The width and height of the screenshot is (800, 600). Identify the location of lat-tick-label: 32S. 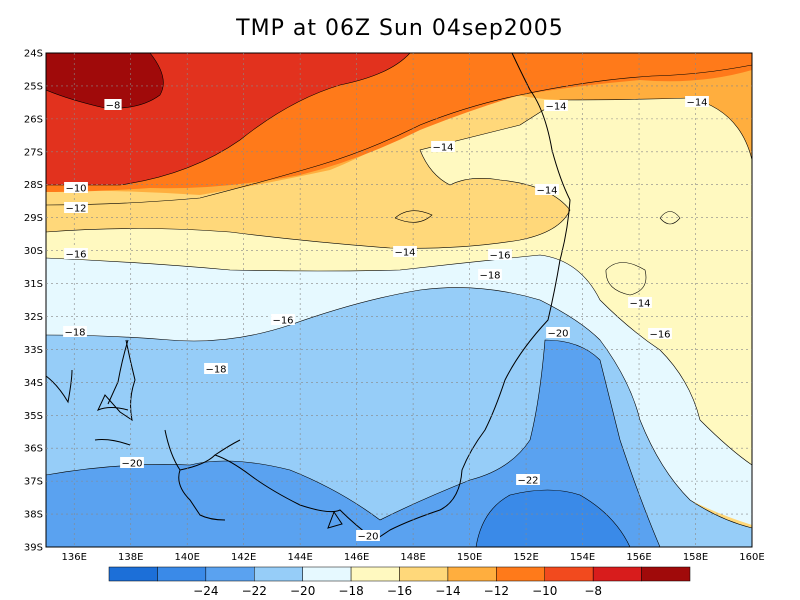
(33, 317).